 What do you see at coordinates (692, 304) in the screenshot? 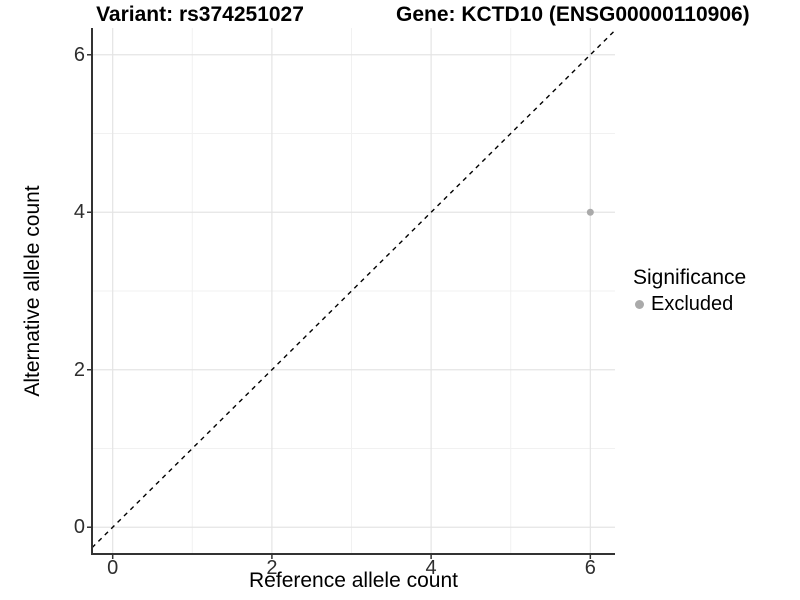
I see `legend-item-label: Excluded` at bounding box center [692, 304].